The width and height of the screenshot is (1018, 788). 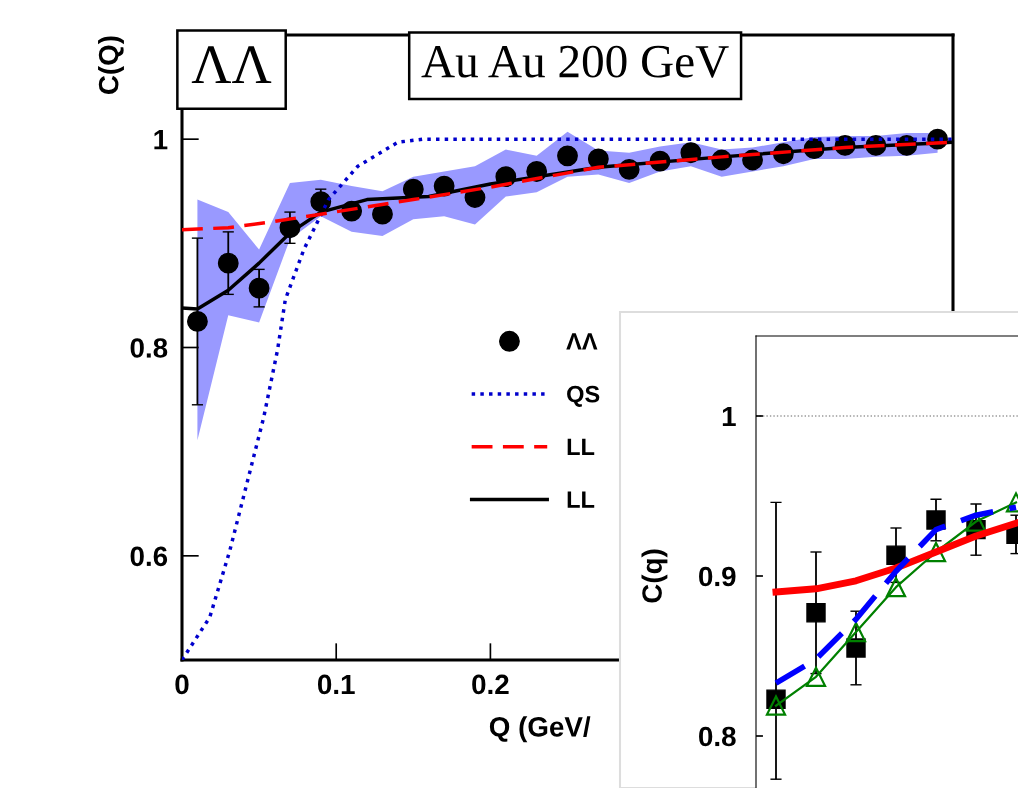 What do you see at coordinates (111, 65) in the screenshot?
I see `y-axis-title: C(Q)` at bounding box center [111, 65].